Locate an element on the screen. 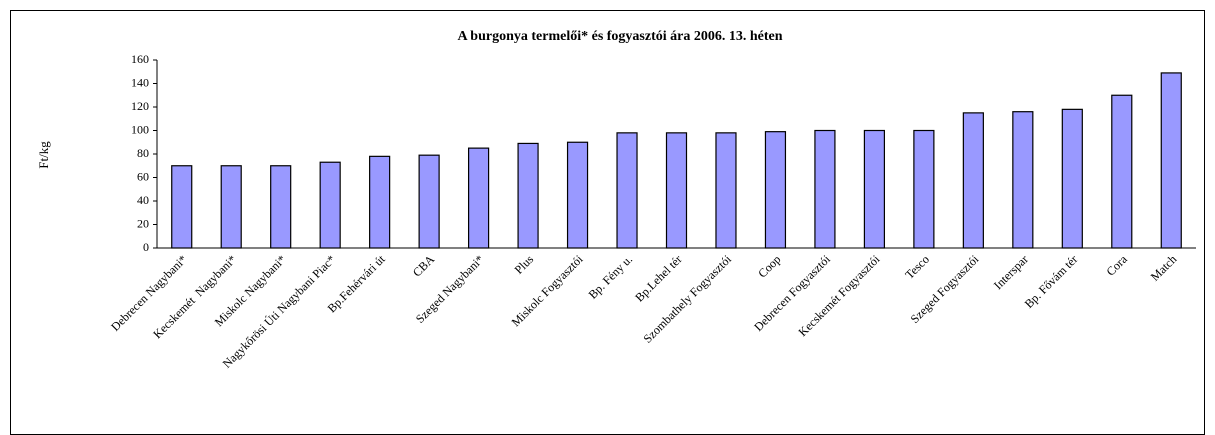  y-tick-label: 140 is located at coordinates (140, 82).